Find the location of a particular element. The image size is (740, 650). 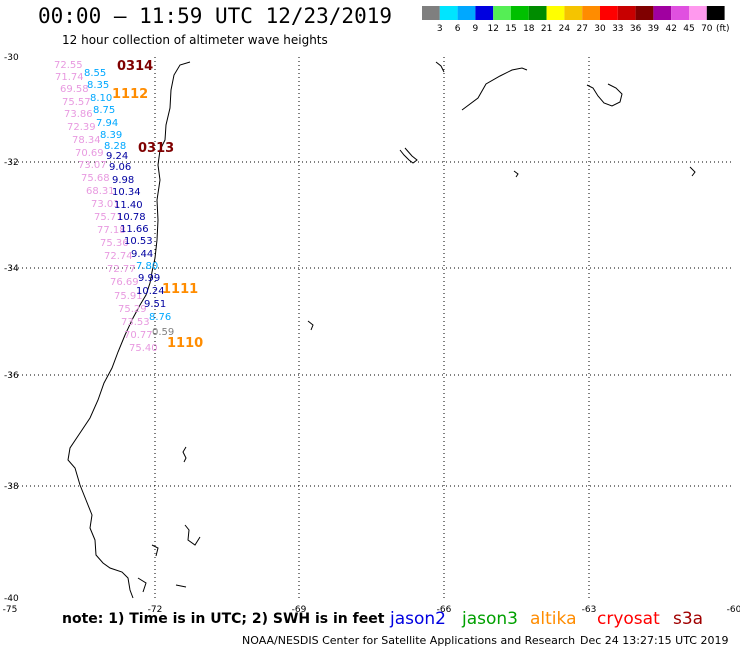

legend-label: 18 is located at coordinates (529, 29).